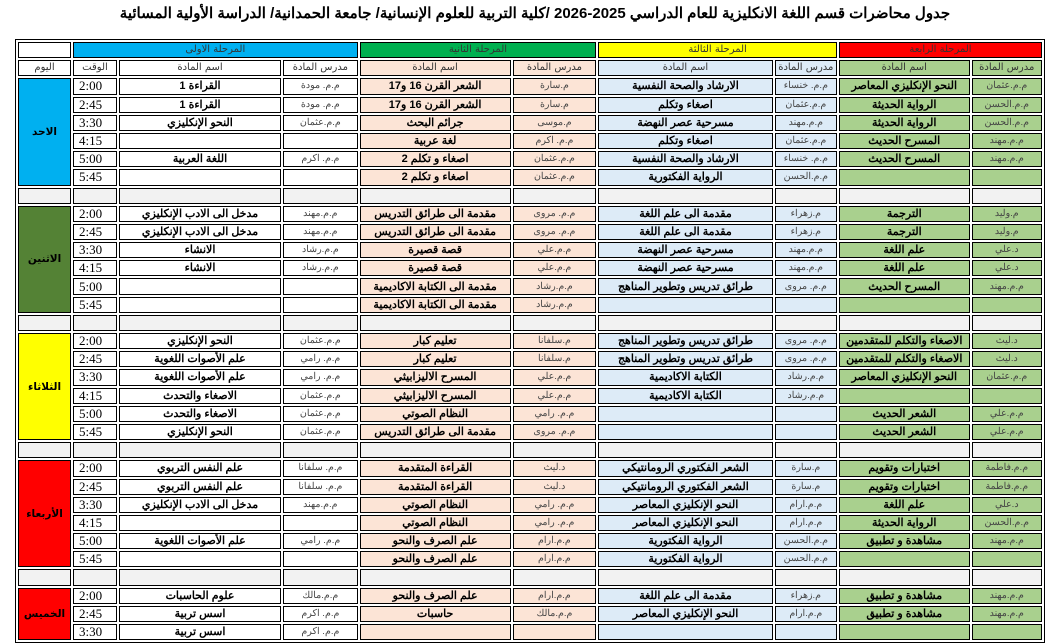 The image size is (1052, 643). What do you see at coordinates (200, 504) in the screenshot?
I see `stage-1-subject-cell: مدخل الى الادب الإنكليزي` at bounding box center [200, 504].